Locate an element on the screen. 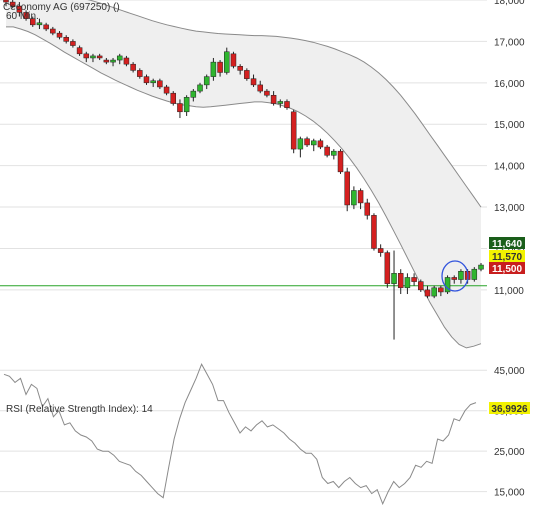  rsi-badge-label: 36,9926 is located at coordinates (509, 409).